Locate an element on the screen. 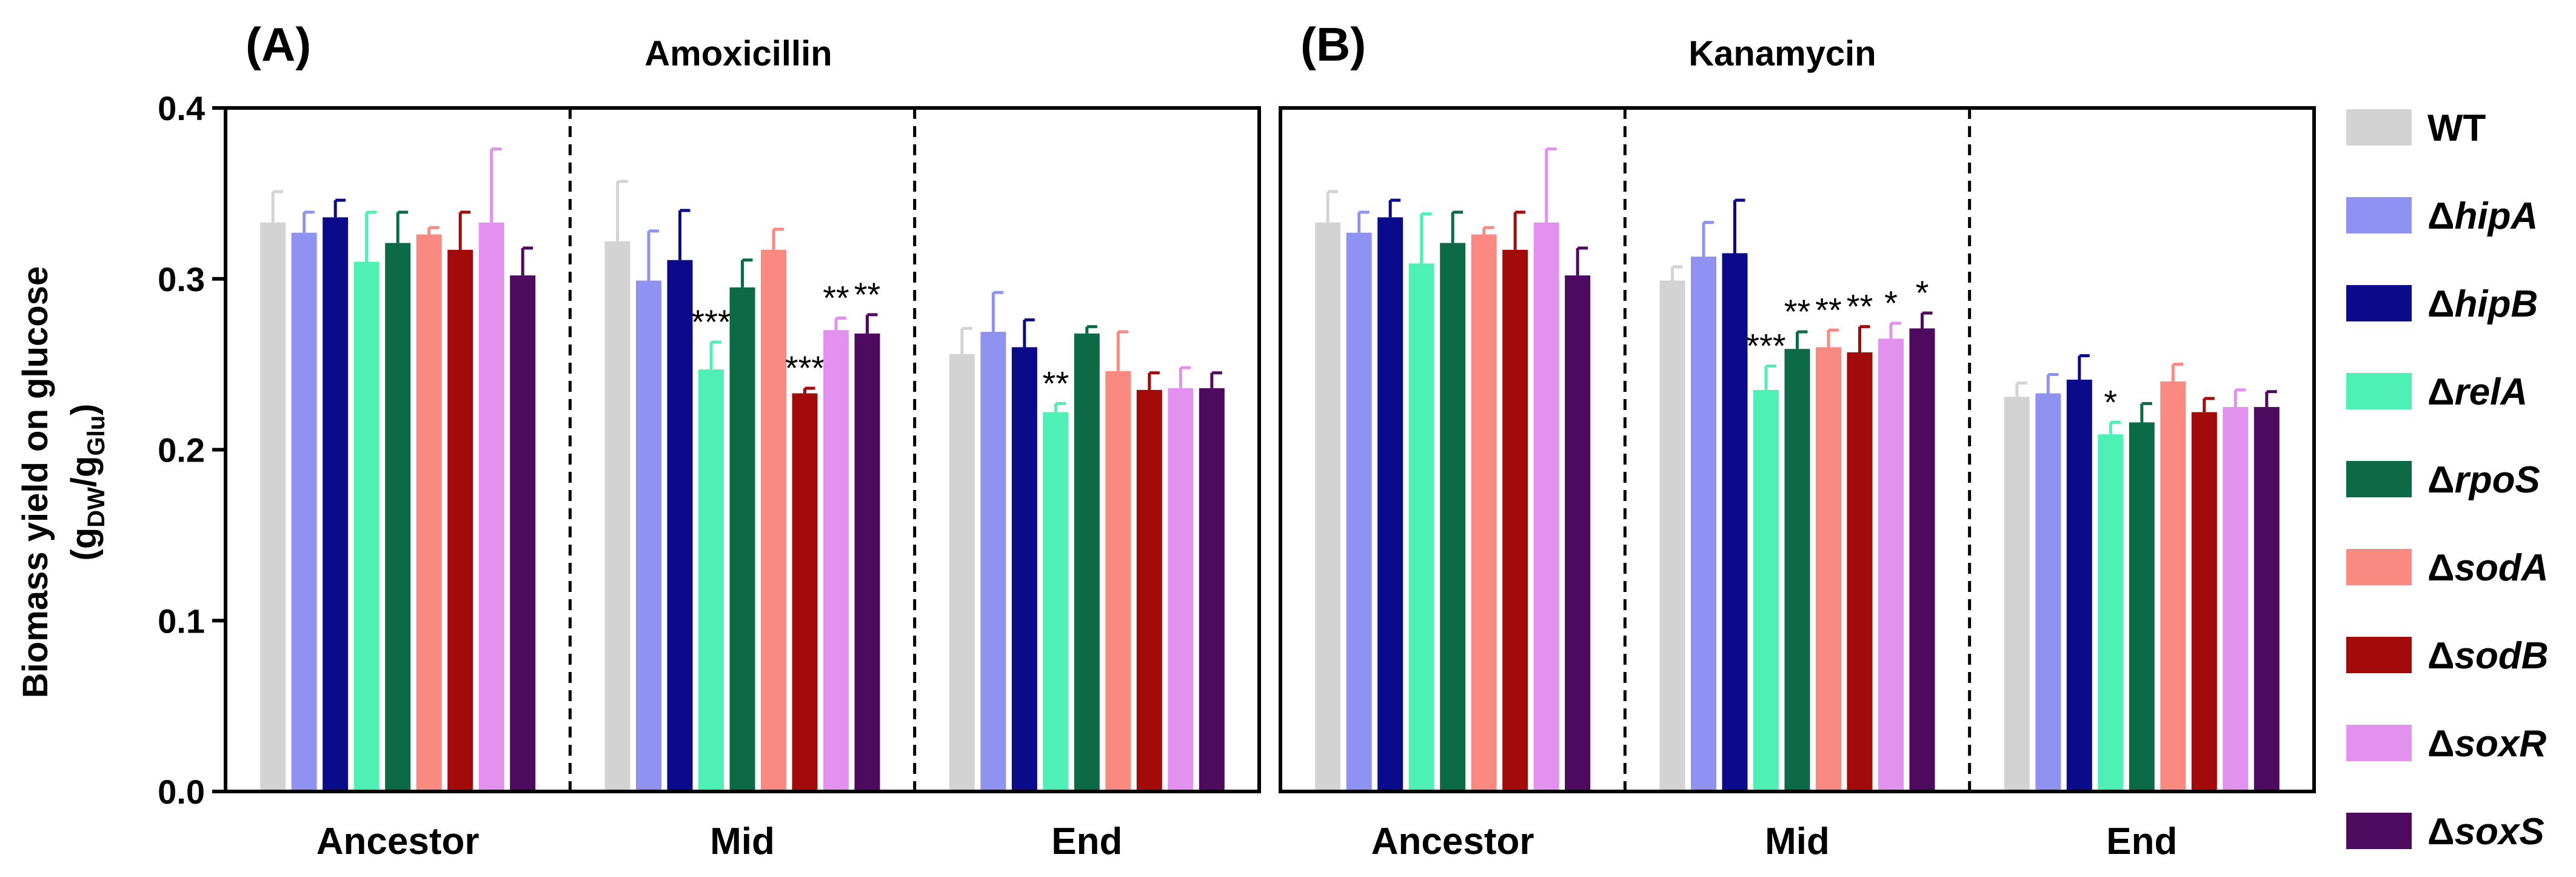  legend-label: ΔsoxS is located at coordinates (2485, 832).